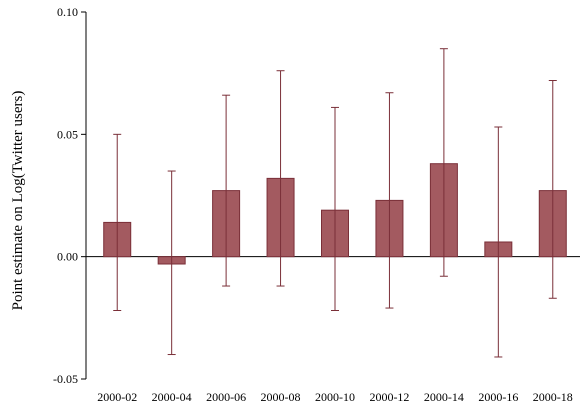  What do you see at coordinates (65, 379) in the screenshot?
I see `y-tick-label: -0.05` at bounding box center [65, 379].